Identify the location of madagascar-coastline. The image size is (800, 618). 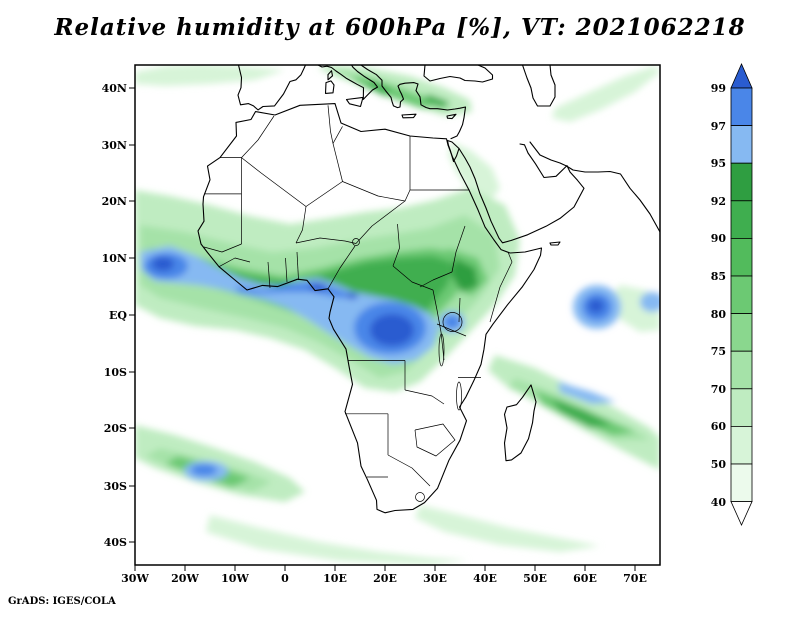
(520, 423).